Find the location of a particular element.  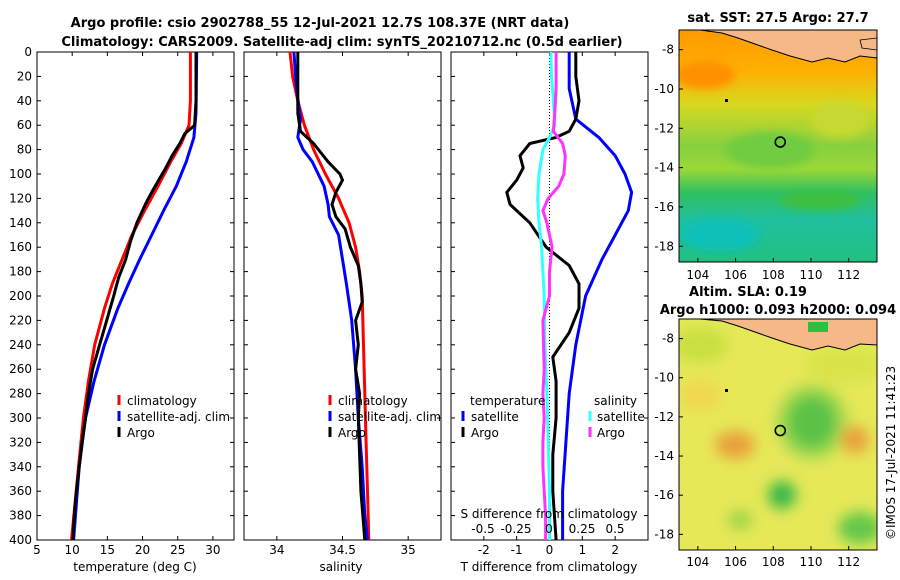

s-tick-label: -0.25 is located at coordinates (515, 529).